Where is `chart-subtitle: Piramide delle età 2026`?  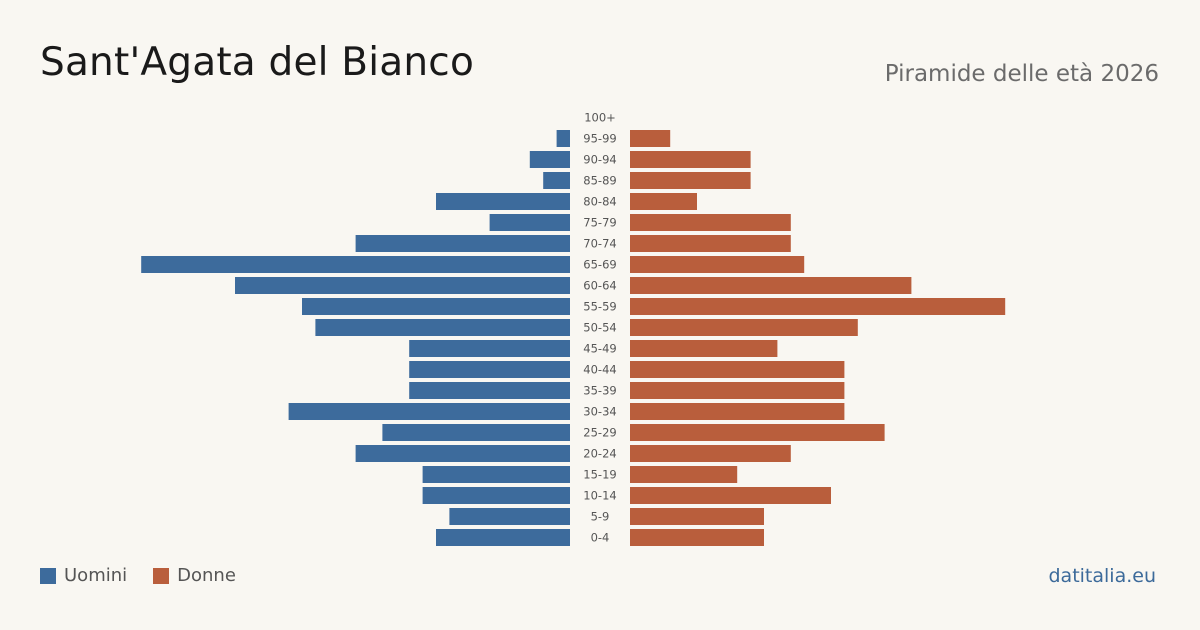 chart-subtitle: Piramide delle età 2026 is located at coordinates (1021, 74).